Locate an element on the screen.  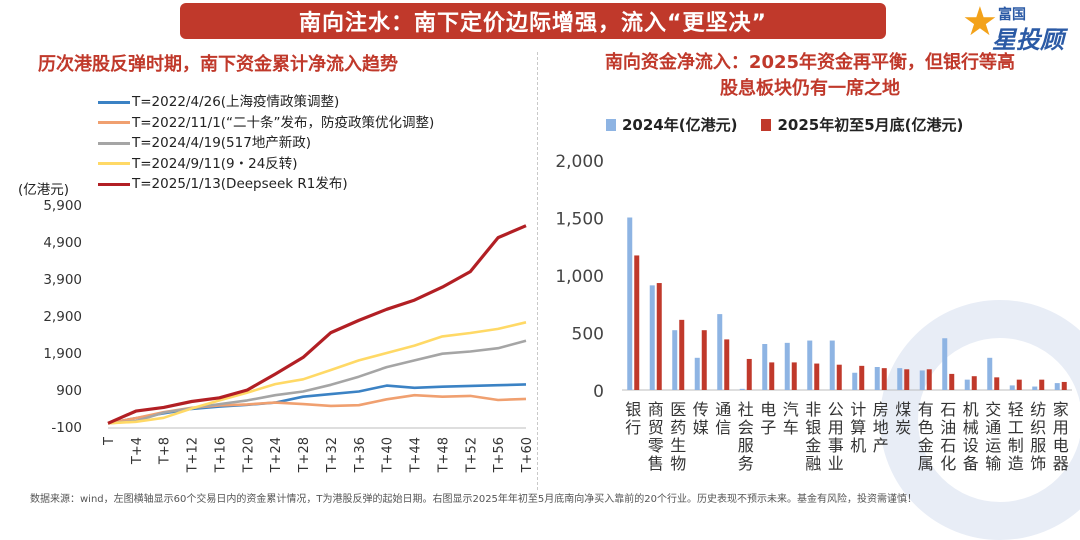
bar-y-tick-label: 0 is located at coordinates (598, 392).